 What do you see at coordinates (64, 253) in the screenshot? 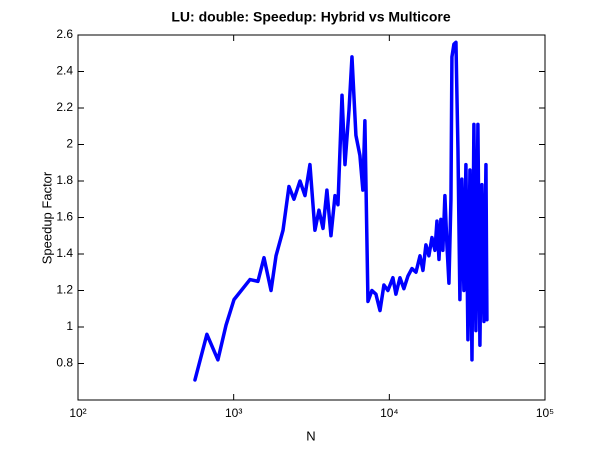
I see `y-tick-label: 1.4` at bounding box center [64, 253].